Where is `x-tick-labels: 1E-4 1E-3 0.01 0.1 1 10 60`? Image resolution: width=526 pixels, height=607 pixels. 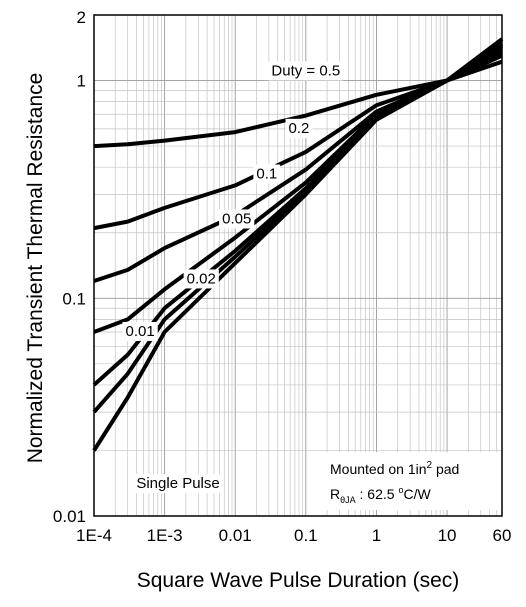
x-tick-labels: 1E-4 1E-3 0.01 0.1 1 10 60 is located at coordinates (293, 535).